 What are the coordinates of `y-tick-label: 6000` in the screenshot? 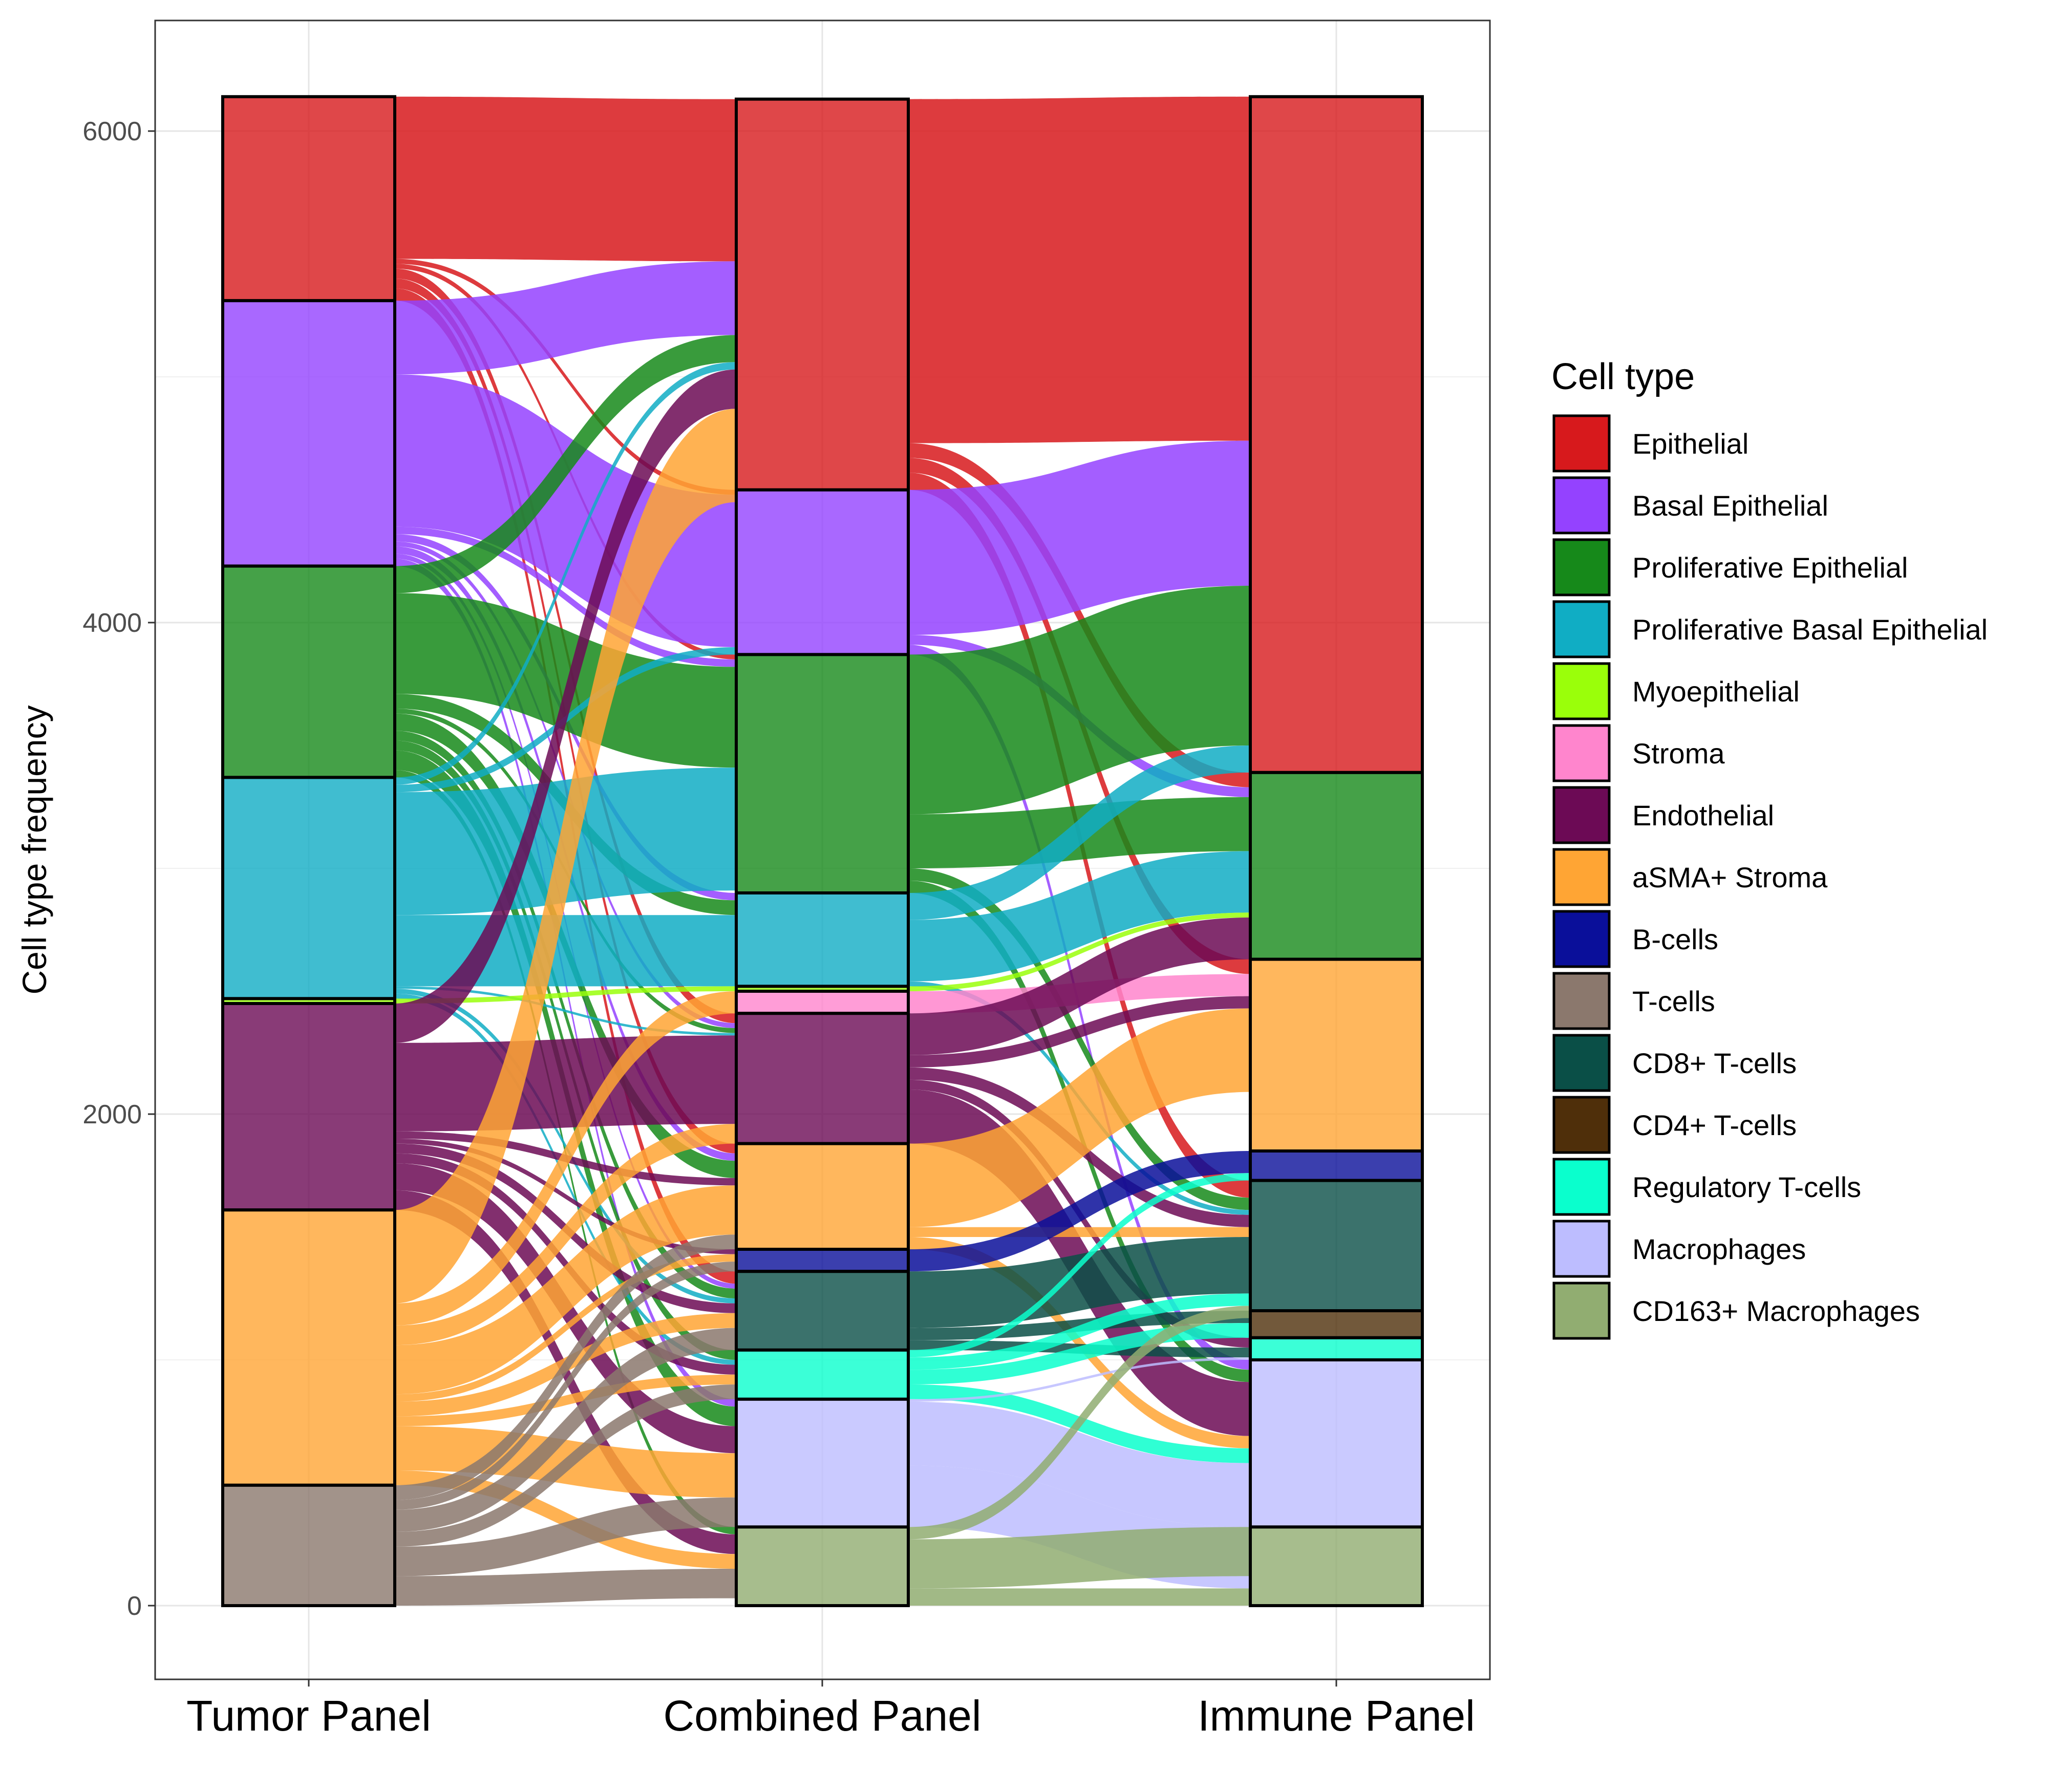 It's located at (112, 131).